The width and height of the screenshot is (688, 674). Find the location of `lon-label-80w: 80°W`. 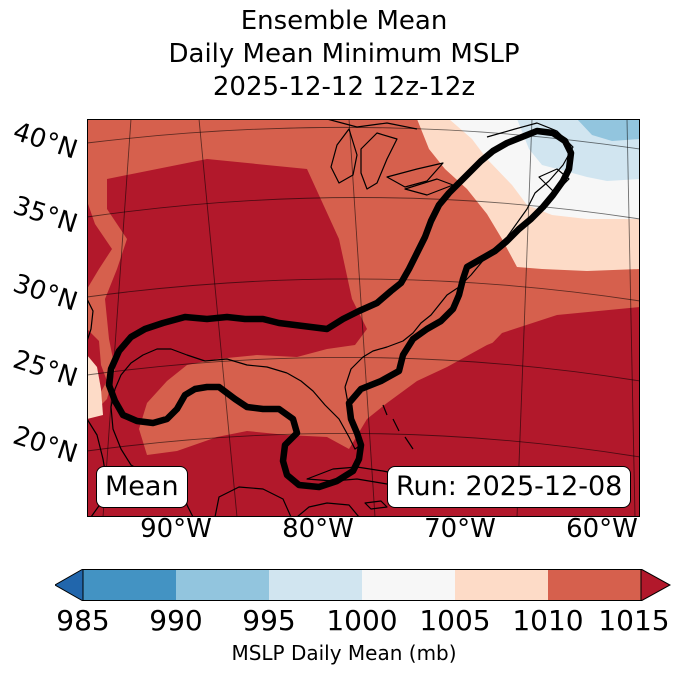

lon-label-80w: 80°W is located at coordinates (318, 529).